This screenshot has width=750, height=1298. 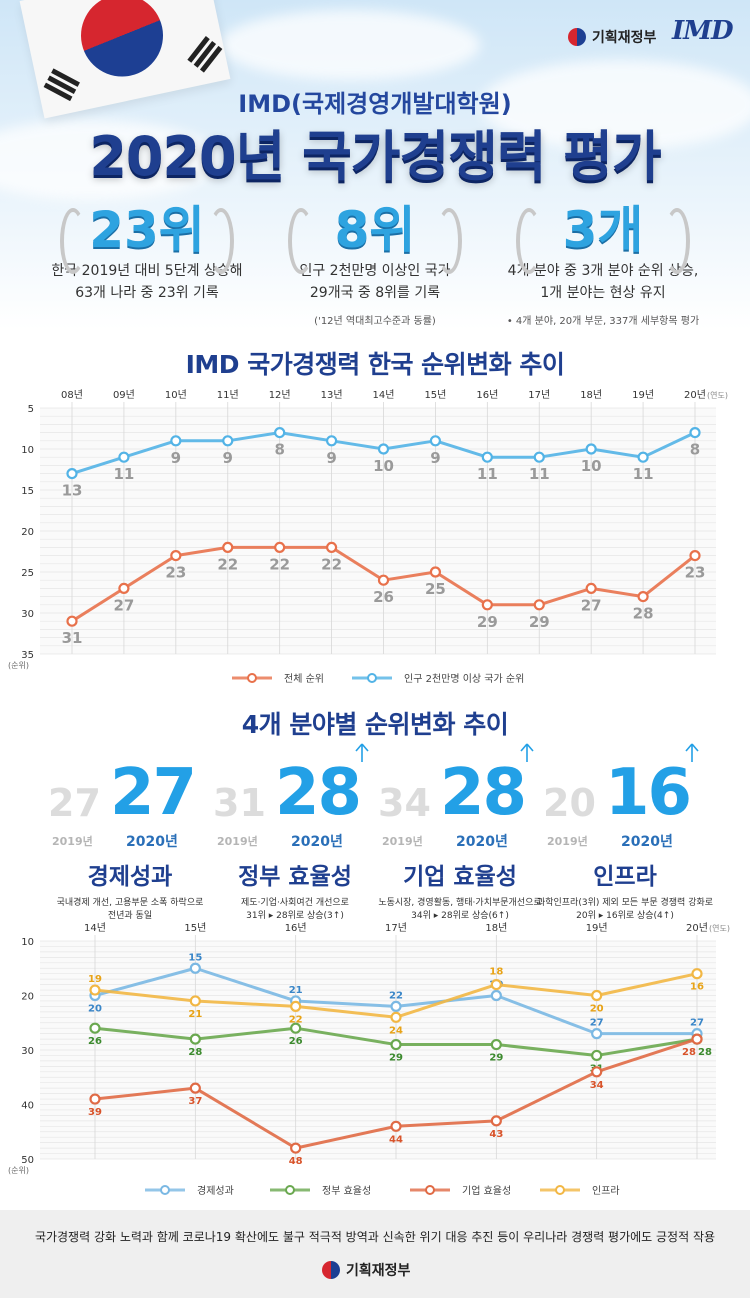 I want to click on stat-line: 29개국 중 8위를 기록, so click(x=375, y=293).